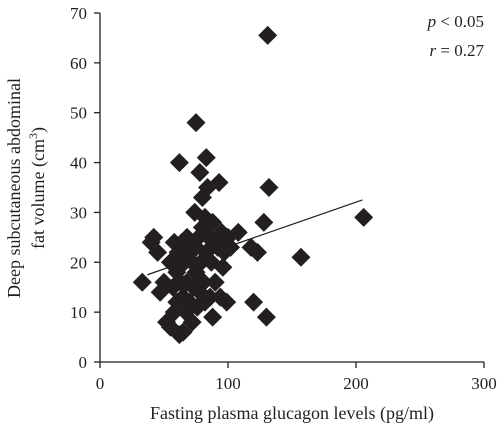 Image resolution: width=500 pixels, height=442 pixels. I want to click on y-tick-label: 20, so click(78, 262).